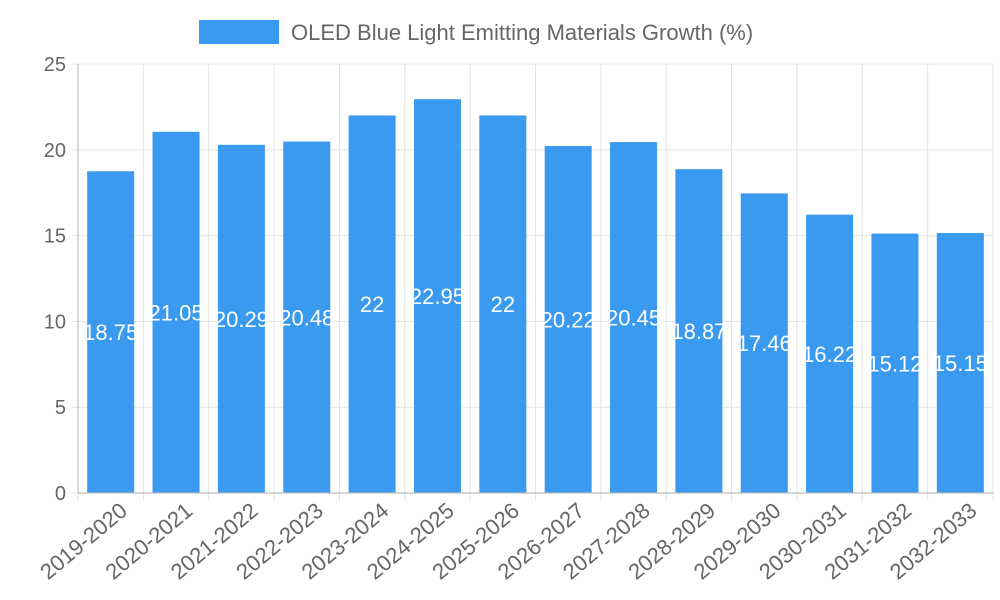 This screenshot has width=1000, height=600. I want to click on legend-swatch, so click(239, 32).